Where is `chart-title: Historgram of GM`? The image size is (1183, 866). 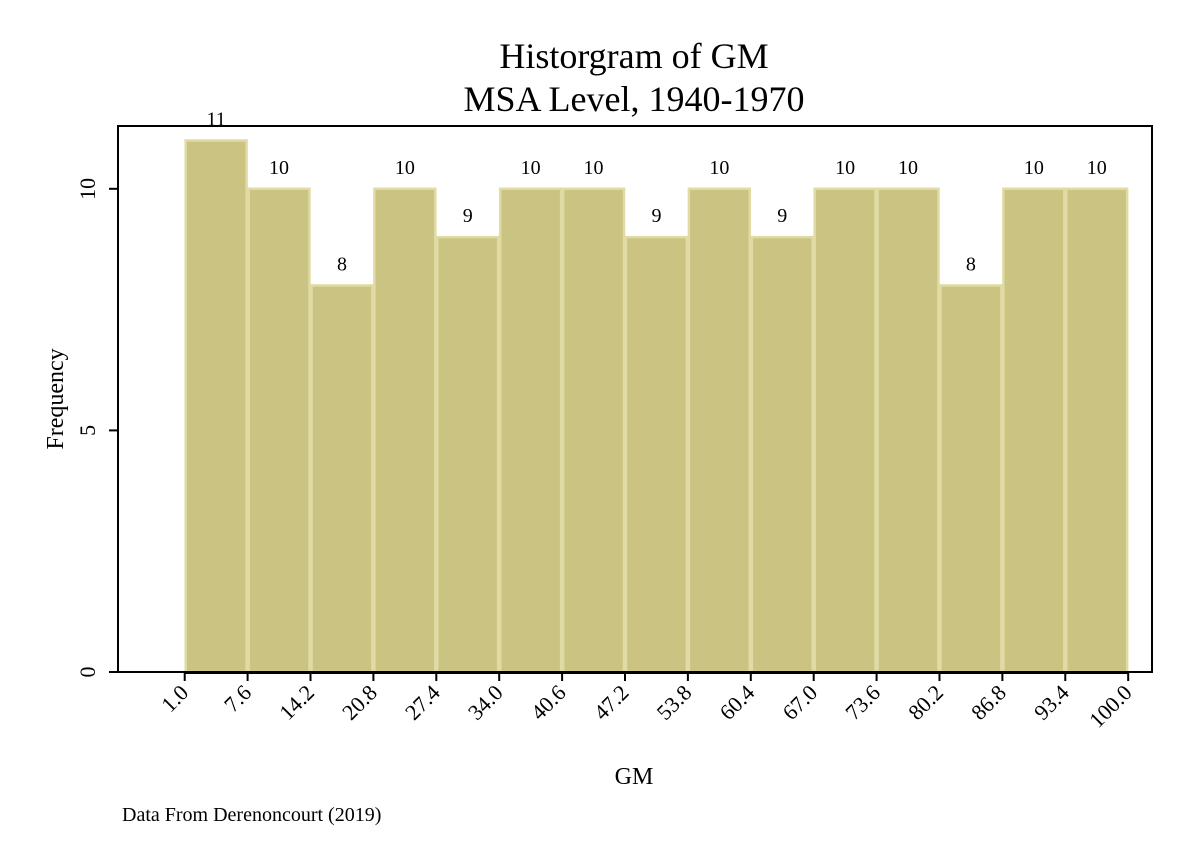
chart-title: Historgram of GM is located at coordinates (633, 56).